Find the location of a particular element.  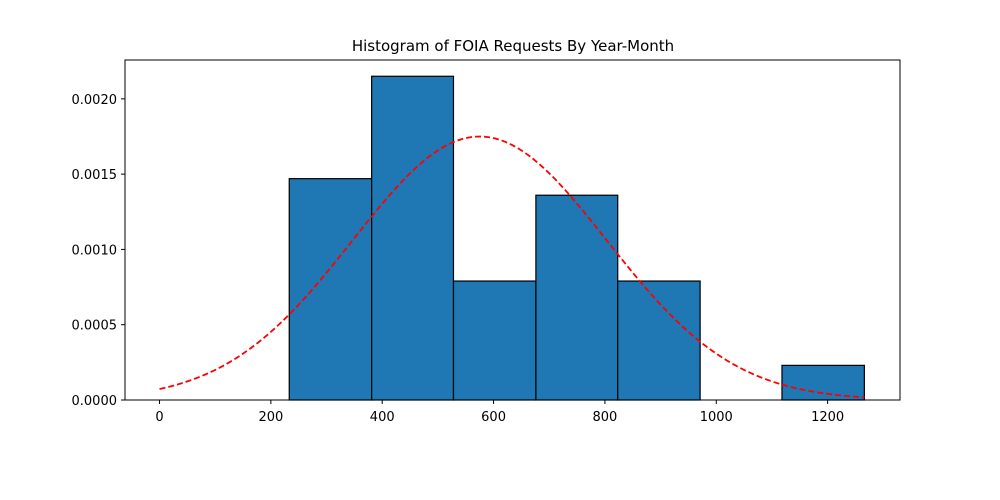

x-tick-label: 600 is located at coordinates (493, 417).